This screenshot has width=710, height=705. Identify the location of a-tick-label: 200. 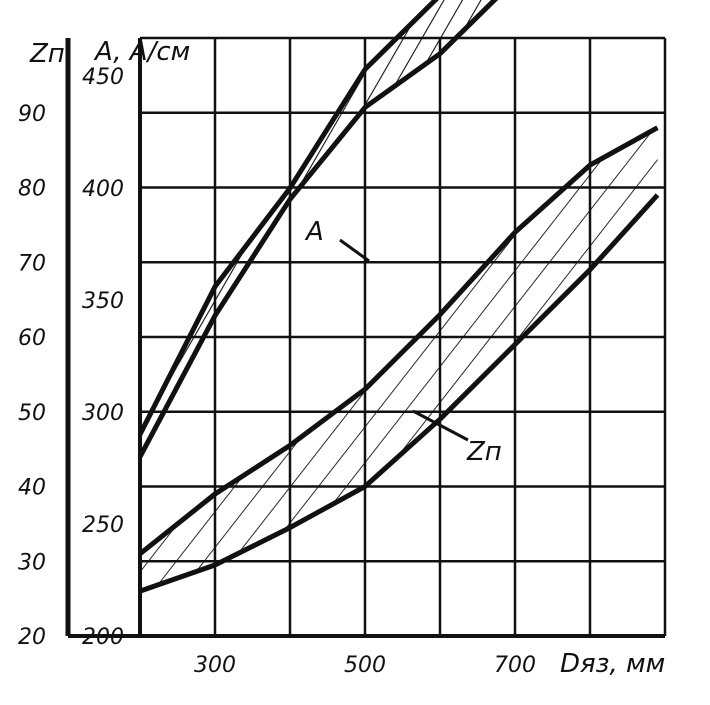
(103, 637).